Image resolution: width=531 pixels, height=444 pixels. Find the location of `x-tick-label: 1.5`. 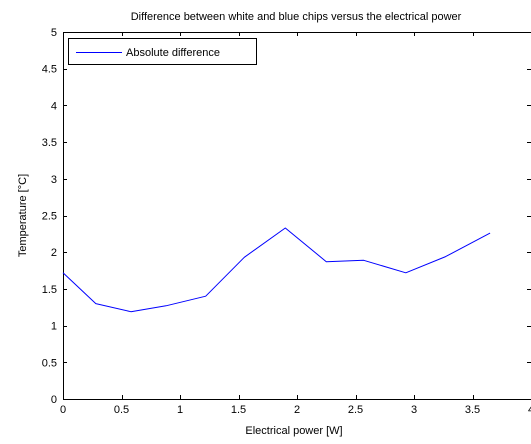

x-tick-label: 1.5 is located at coordinates (238, 410).